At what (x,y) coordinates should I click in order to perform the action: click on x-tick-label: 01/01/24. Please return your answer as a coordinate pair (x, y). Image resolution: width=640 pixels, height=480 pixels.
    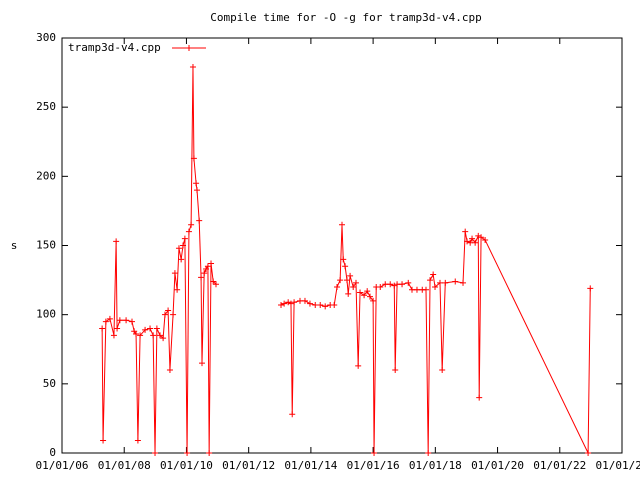
    Looking at the image, I should click on (618, 465).